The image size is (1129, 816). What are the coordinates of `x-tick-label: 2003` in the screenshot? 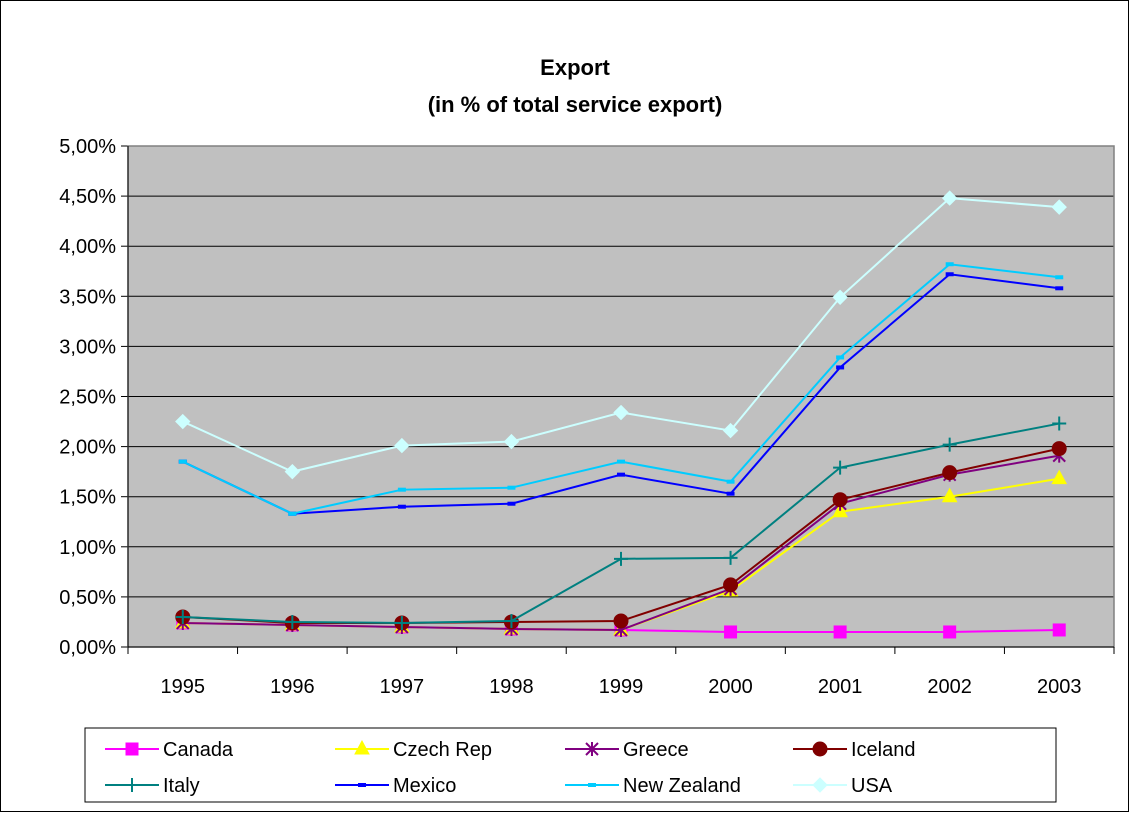 It's located at (1059, 687).